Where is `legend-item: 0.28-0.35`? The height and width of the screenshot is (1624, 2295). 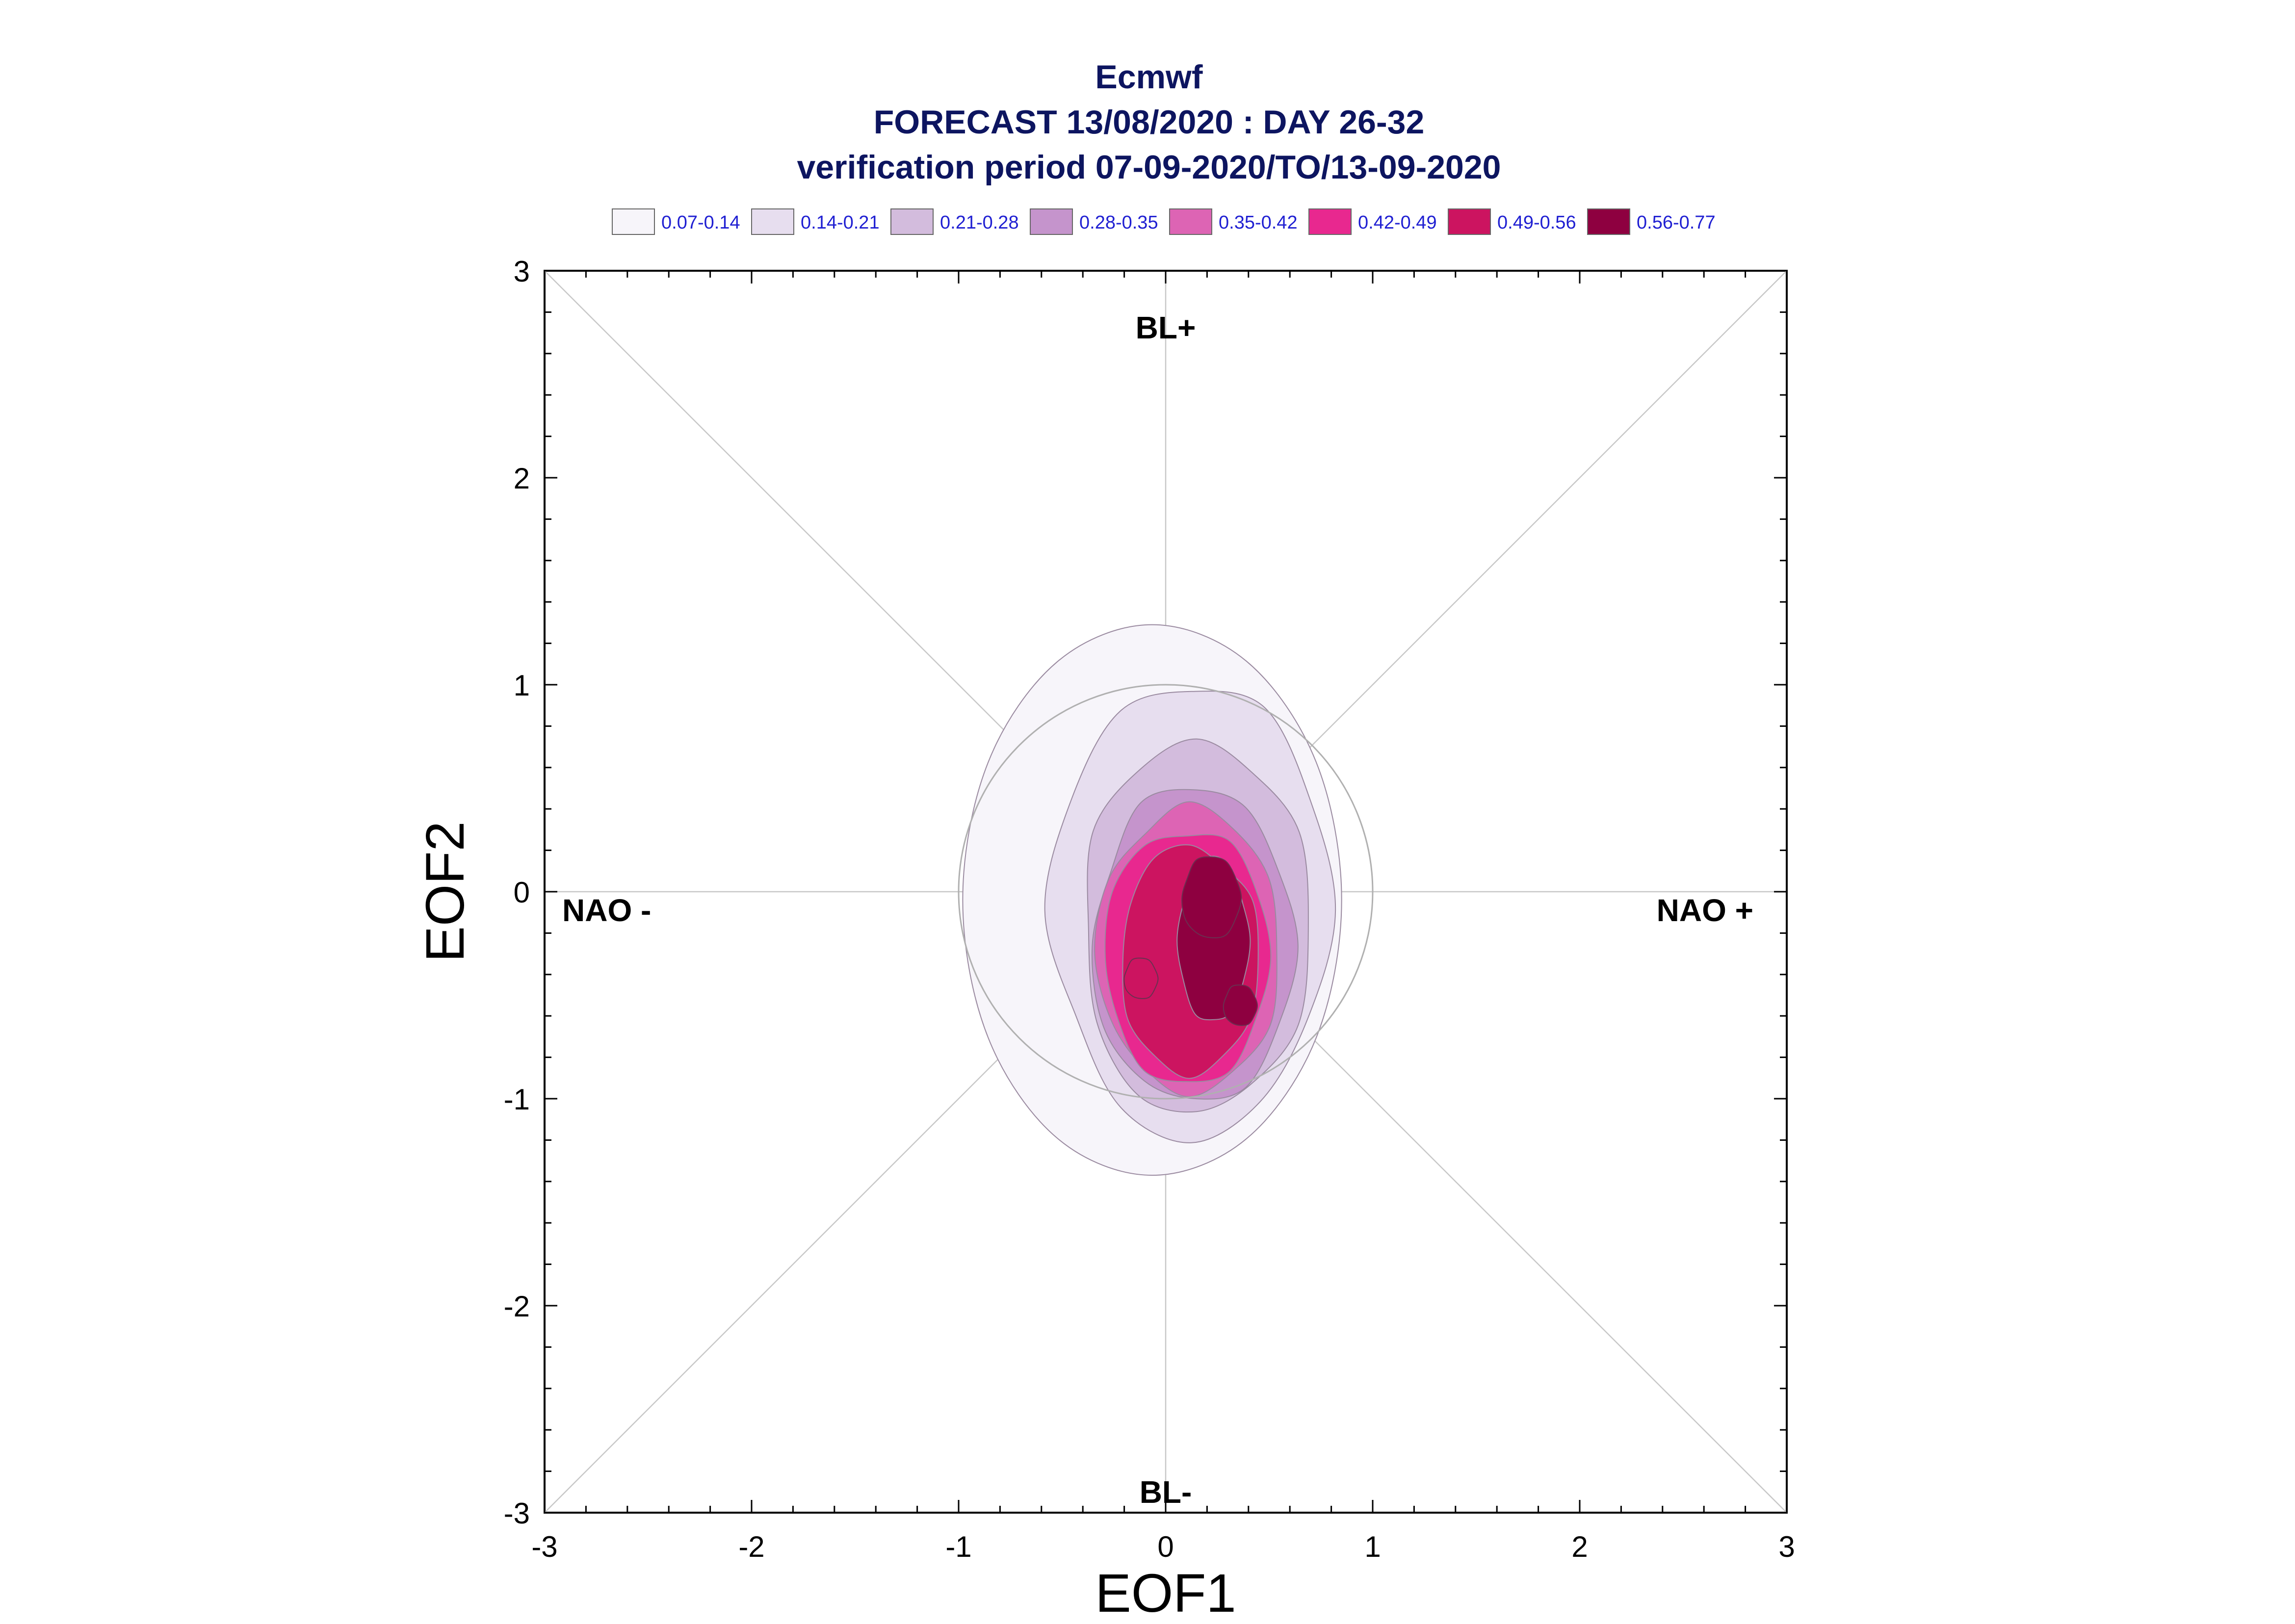 legend-item: 0.28-0.35 is located at coordinates (1094, 221).